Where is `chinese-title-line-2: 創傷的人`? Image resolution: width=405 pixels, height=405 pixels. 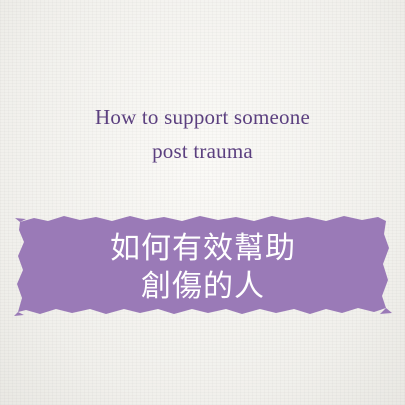
chinese-title-line-2: 創傷的人 is located at coordinates (203, 286).